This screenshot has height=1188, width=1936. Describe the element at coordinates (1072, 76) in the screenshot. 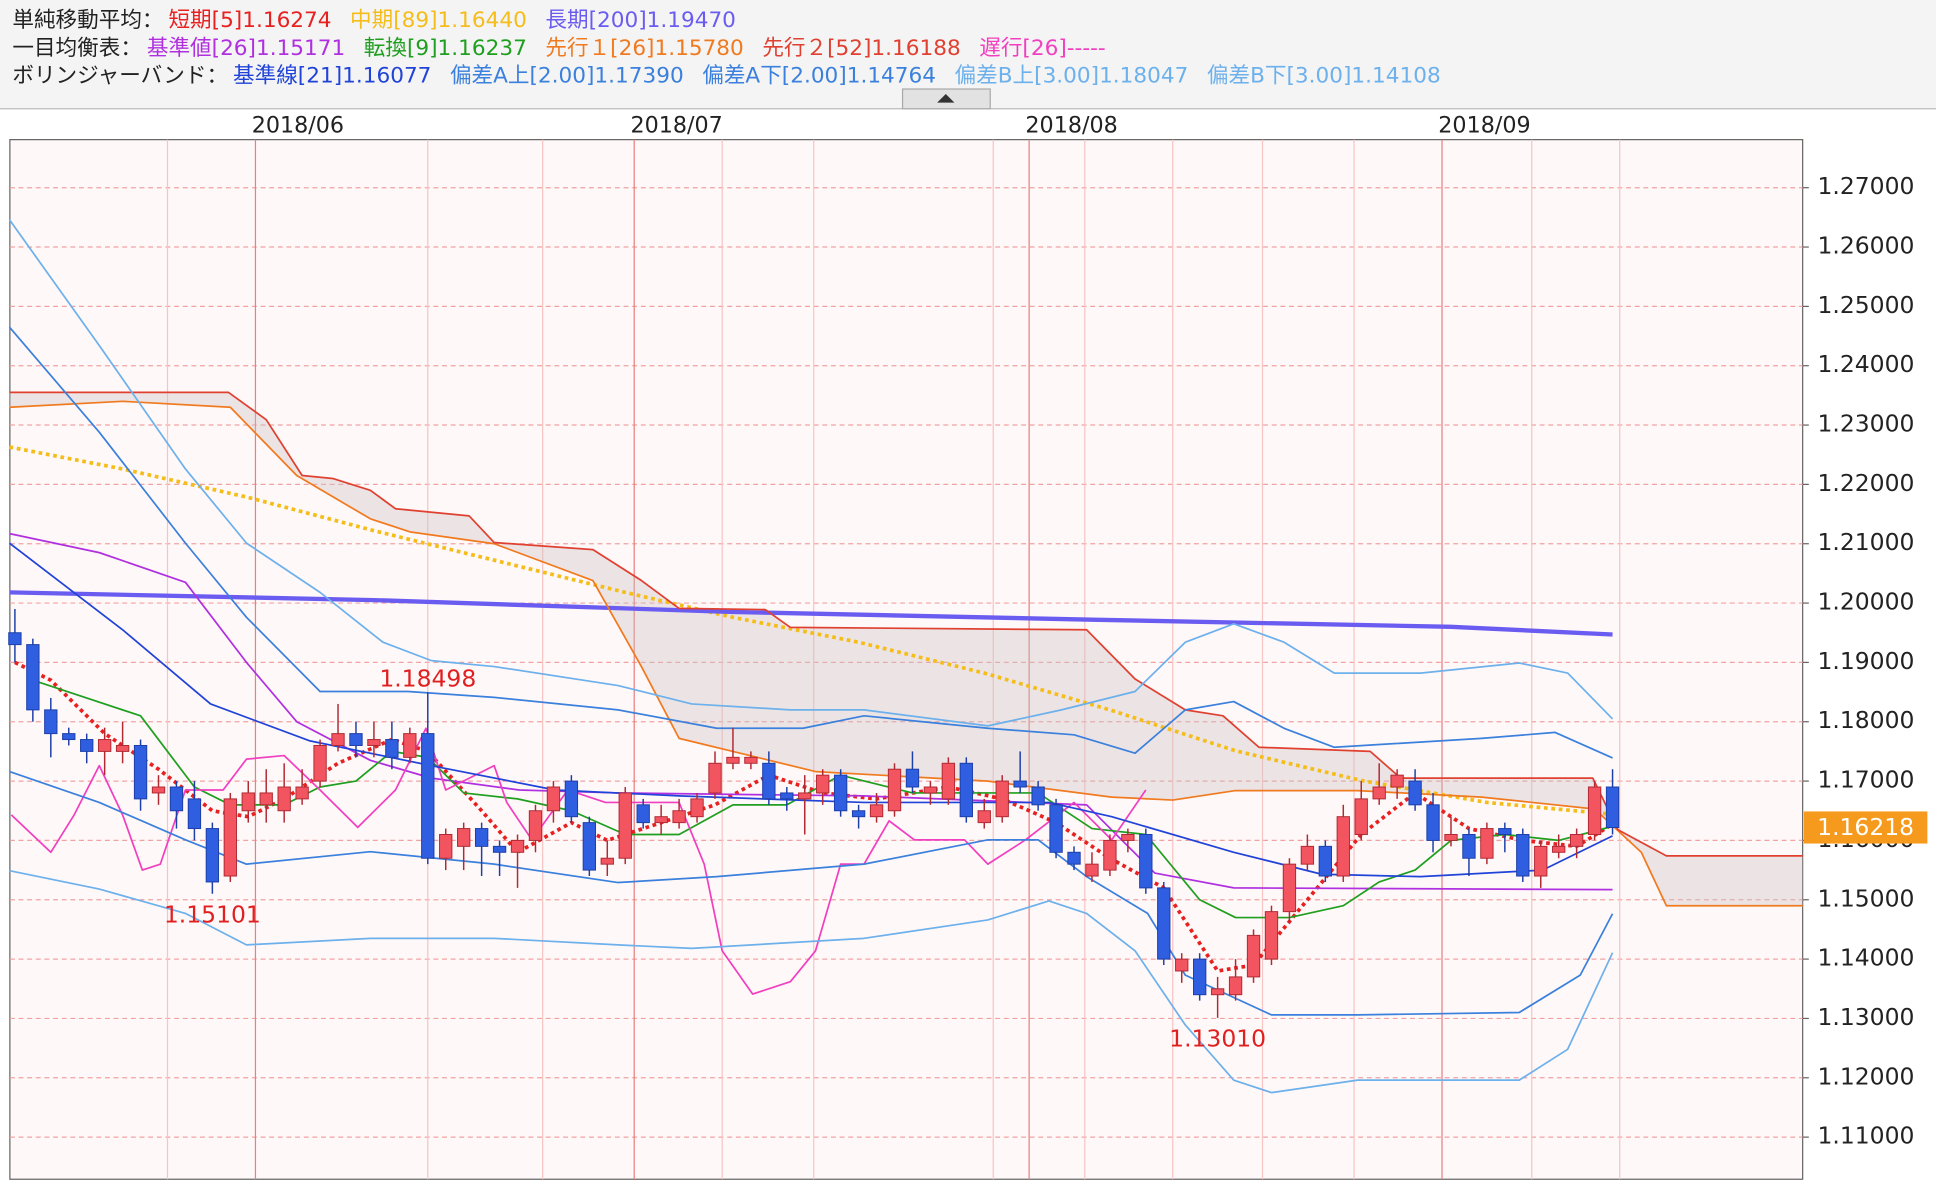

I see `legend-entry: 偏差B上[3.00]1.18047` at that location.